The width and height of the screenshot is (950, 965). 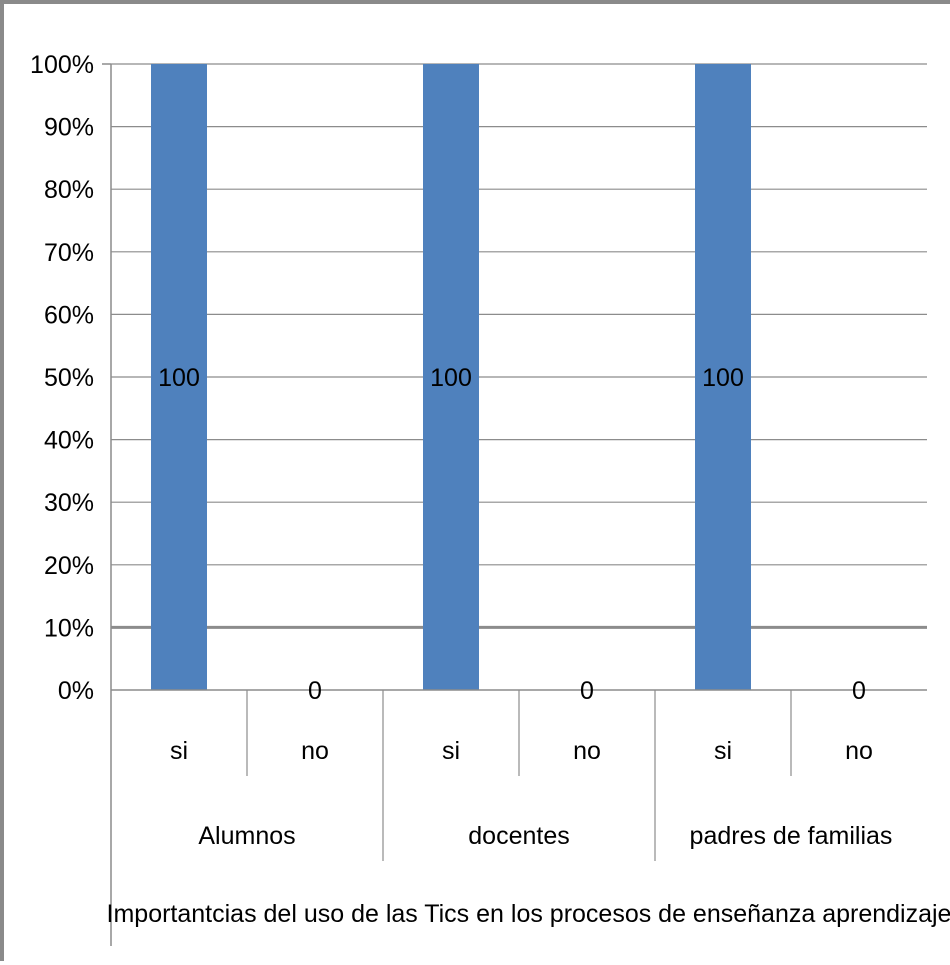 I want to click on y-tick-label: 80%, so click(x=69, y=190).